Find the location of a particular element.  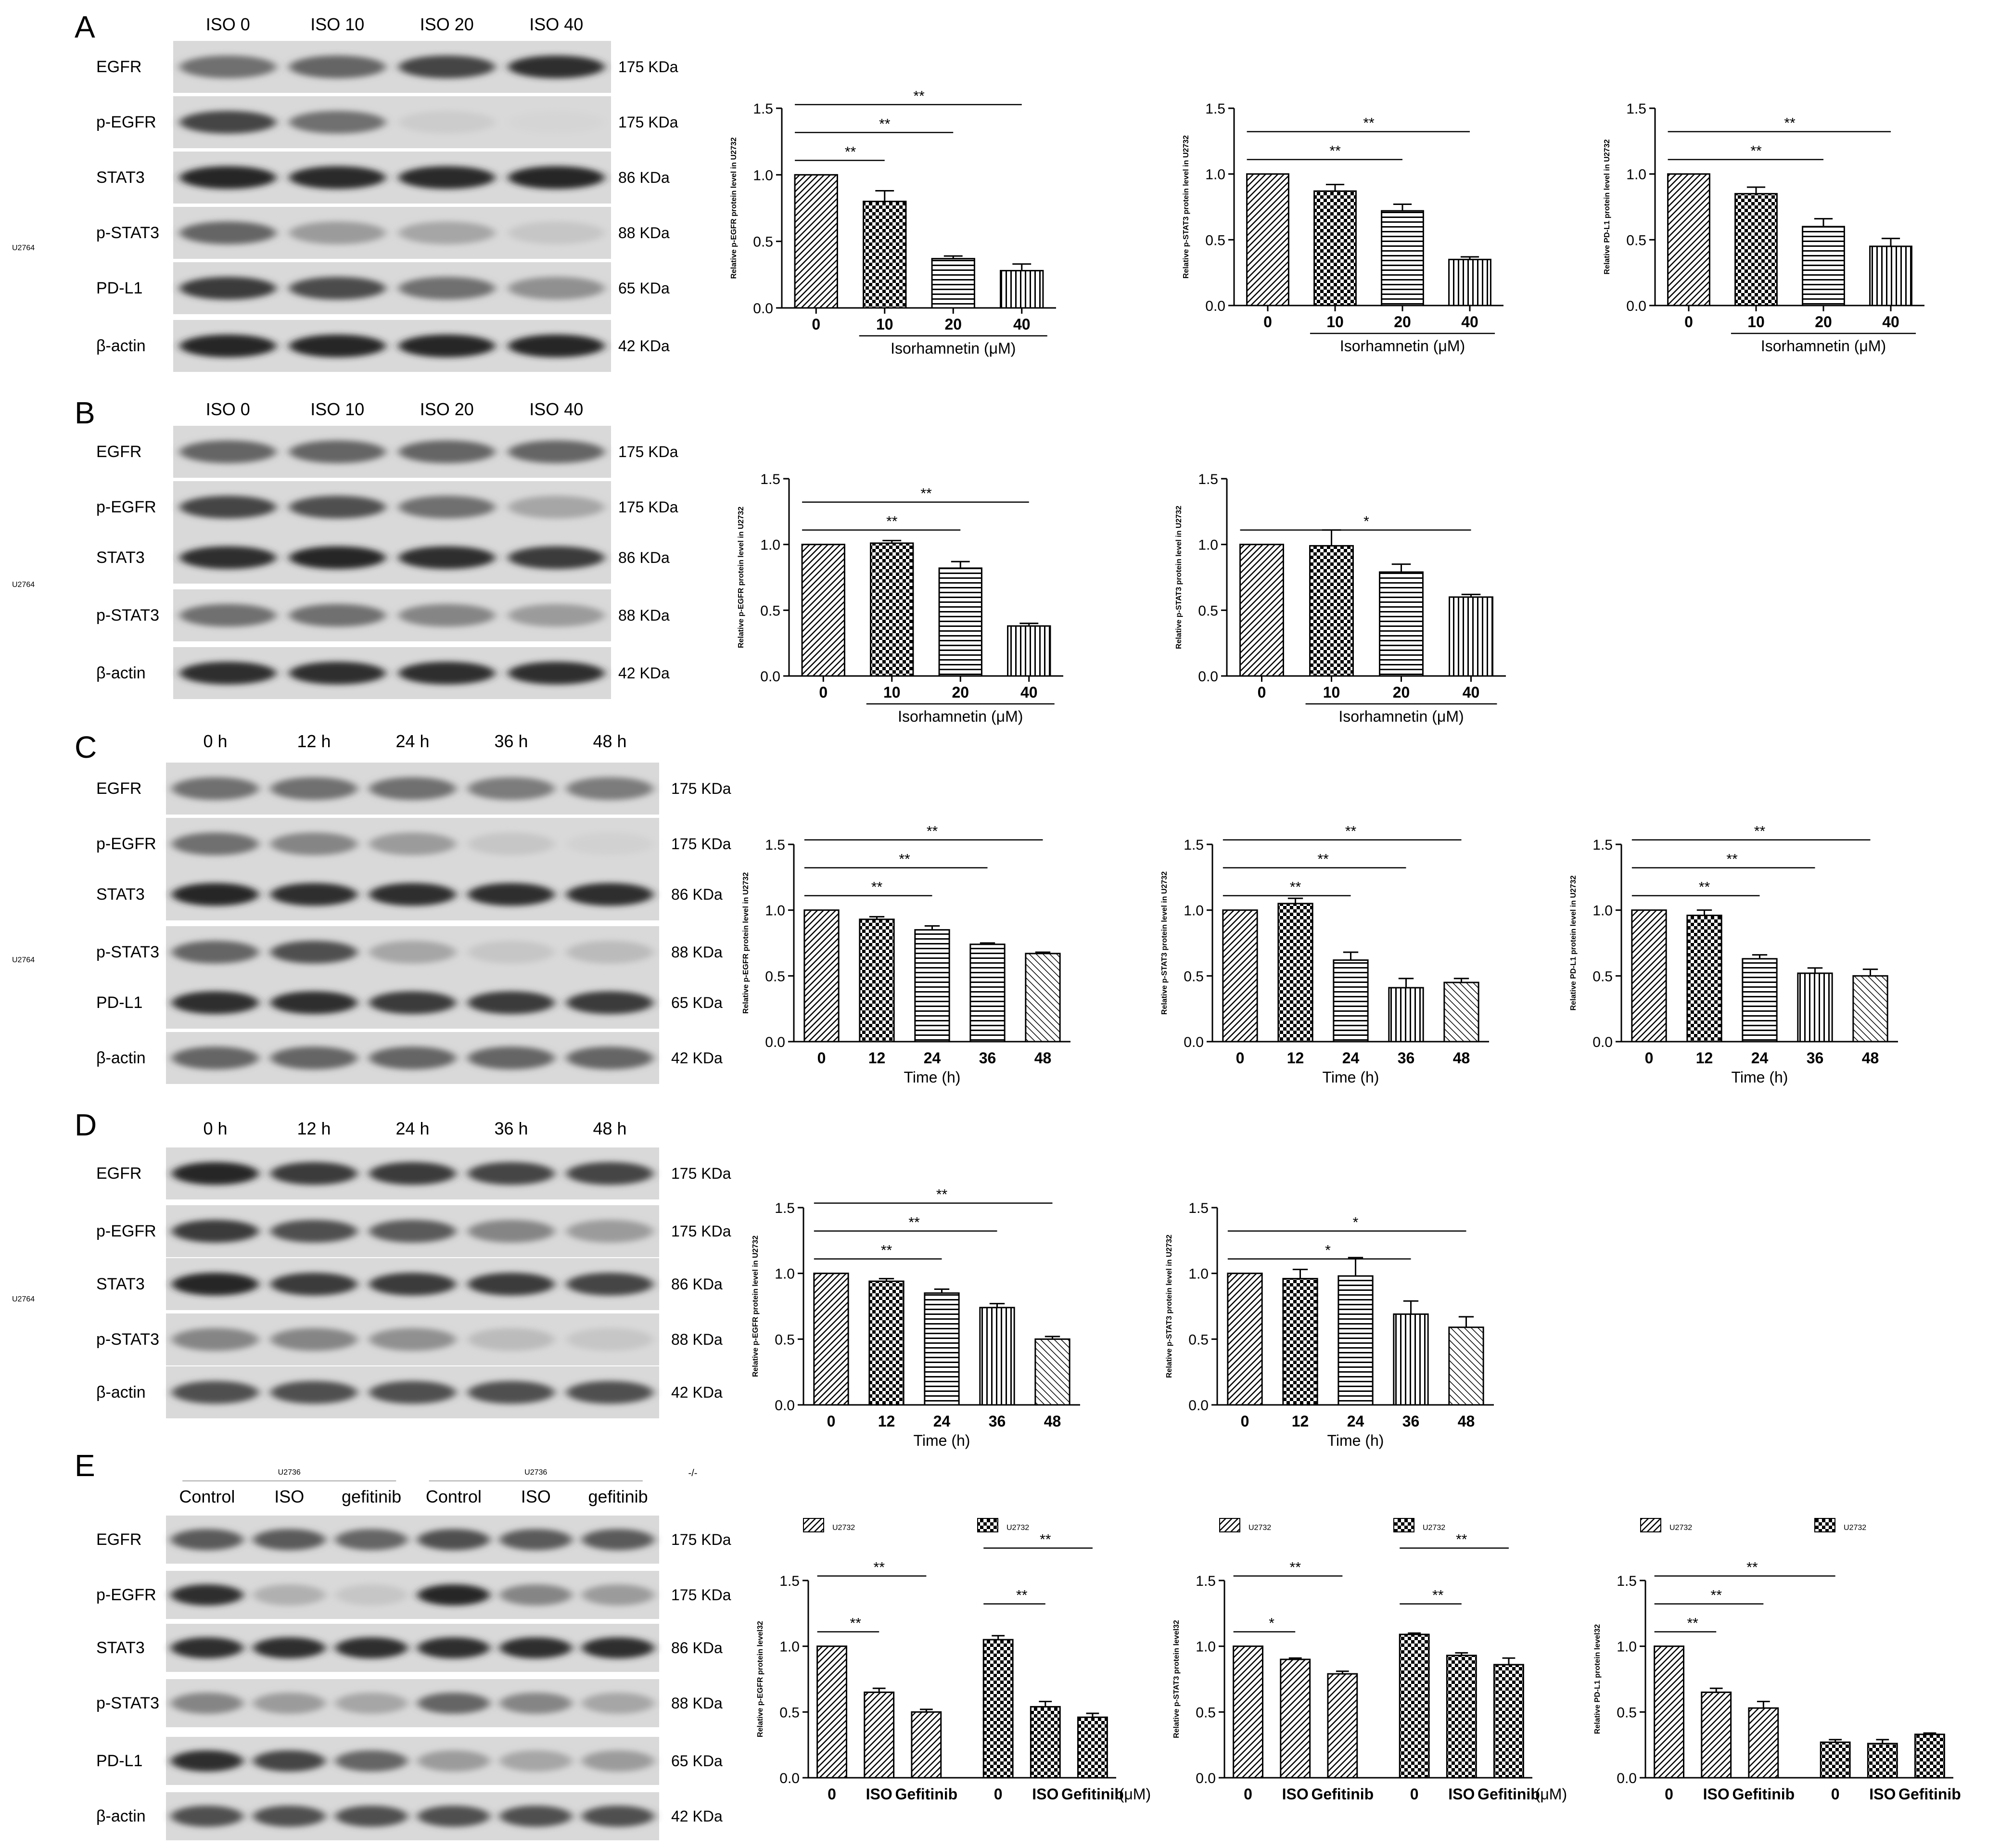

chart_data.10.ylabel-sup: 32 is located at coordinates (760, 1625).